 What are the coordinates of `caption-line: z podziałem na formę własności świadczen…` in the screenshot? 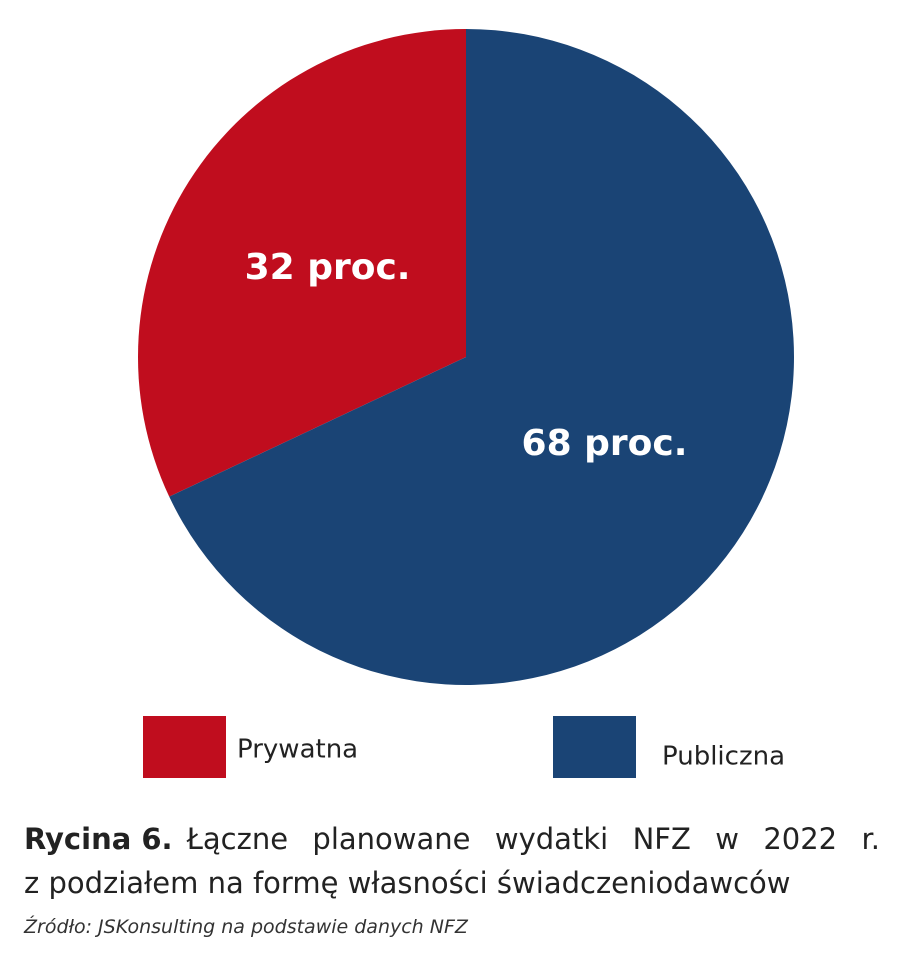 It's located at (407, 883).